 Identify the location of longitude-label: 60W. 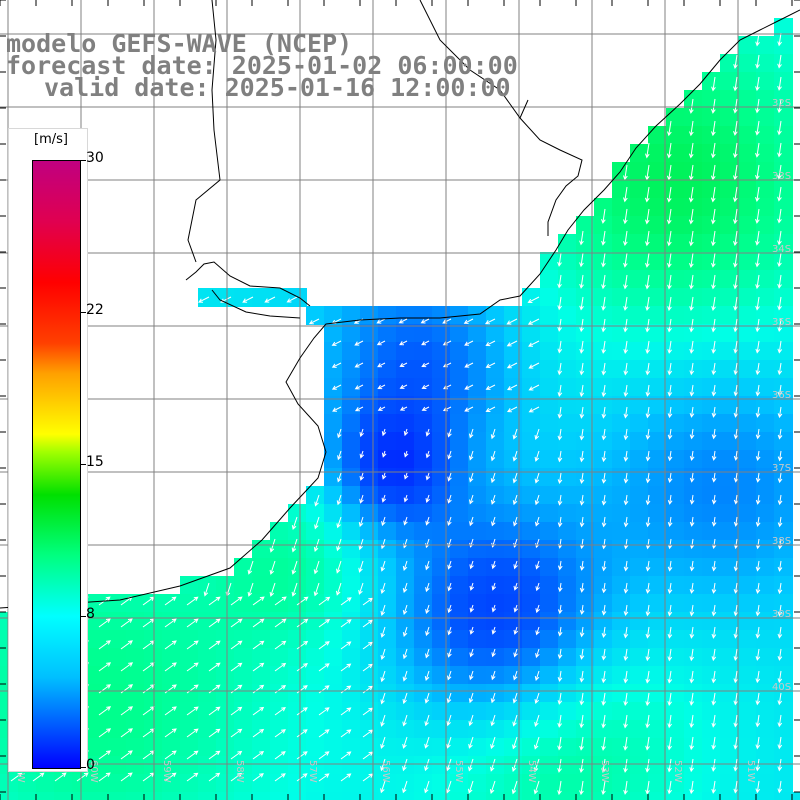
(93, 771).